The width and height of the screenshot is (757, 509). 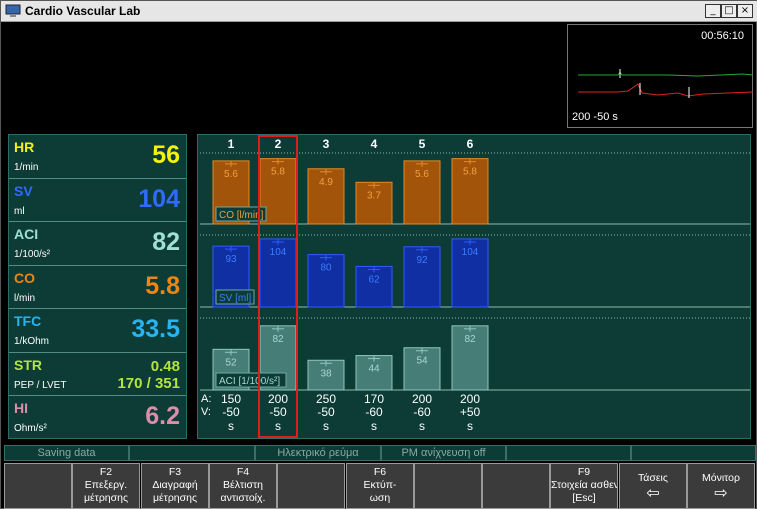 What do you see at coordinates (97, 374) in the screenshot?
I see `param-row-str: STR PEP / LVET 170 / 351 0.48` at bounding box center [97, 374].